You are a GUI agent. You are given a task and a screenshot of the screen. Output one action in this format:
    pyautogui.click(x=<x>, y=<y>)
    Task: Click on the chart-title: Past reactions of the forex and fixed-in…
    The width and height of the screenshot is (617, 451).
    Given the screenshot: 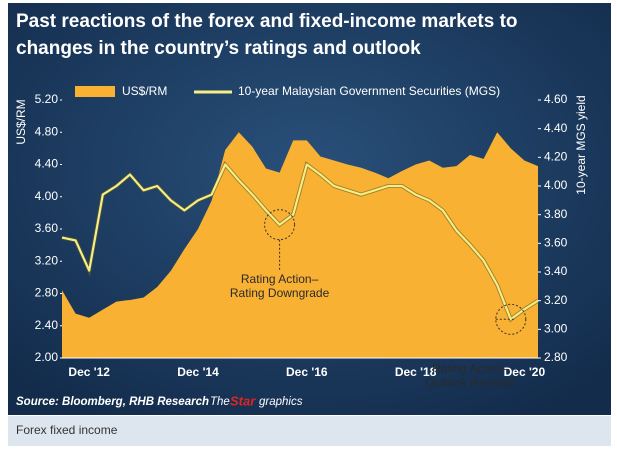 What is the action you would take?
    pyautogui.click(x=267, y=21)
    